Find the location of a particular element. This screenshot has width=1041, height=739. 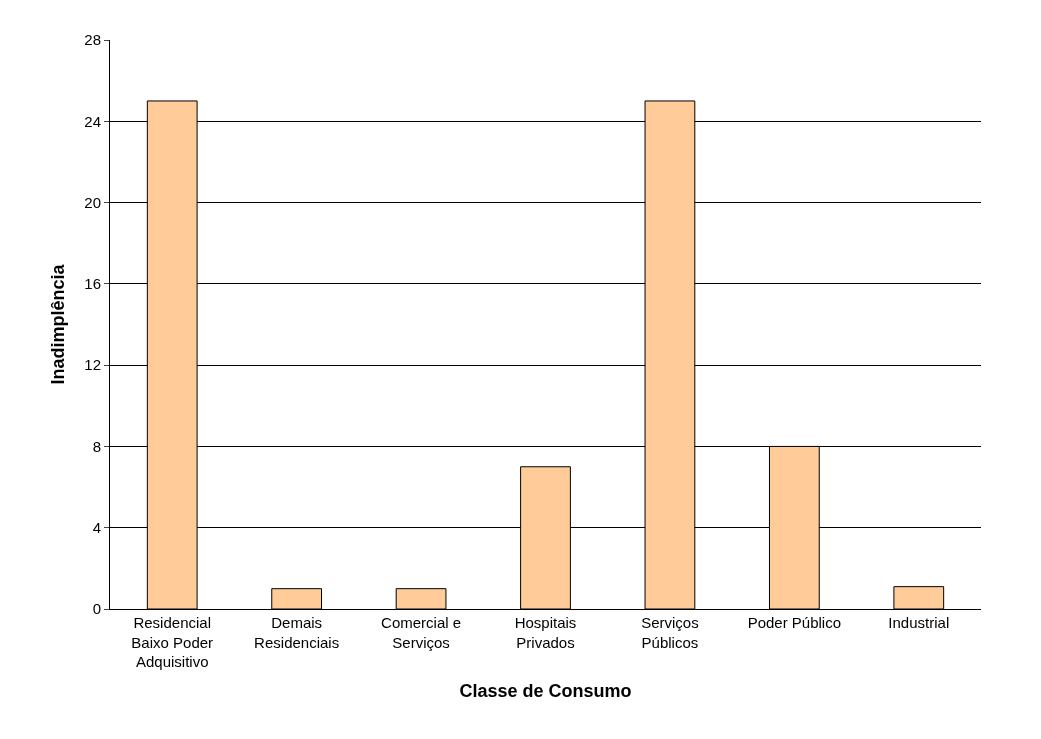

x-tick-label: Residencial Baixo Poder Adquisitivo is located at coordinates (172, 642).